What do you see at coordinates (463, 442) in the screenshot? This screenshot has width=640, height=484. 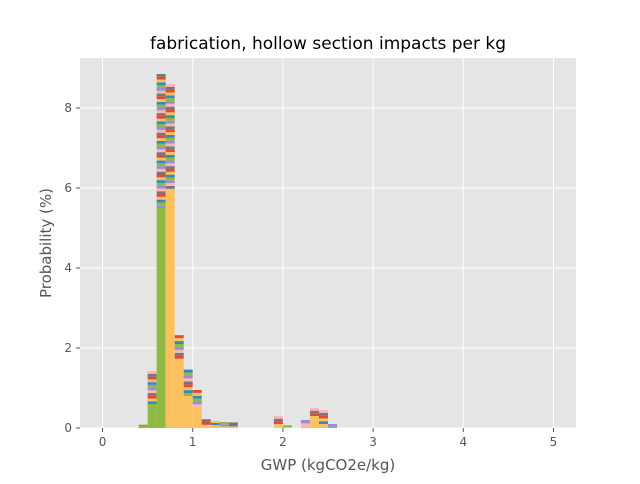 I see `x-tick-label: 4` at bounding box center [463, 442].